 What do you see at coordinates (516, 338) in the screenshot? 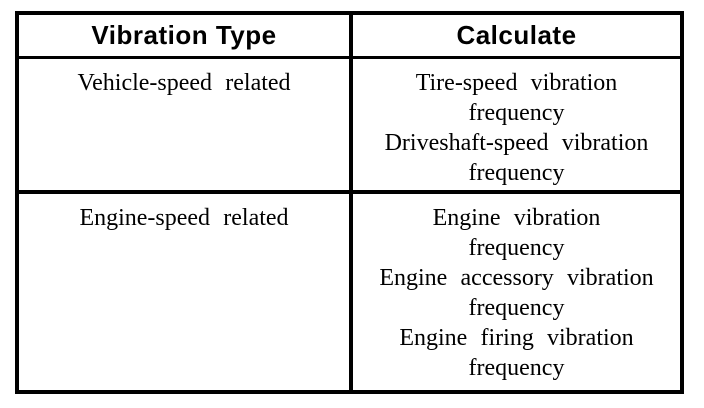
I see `calc-line: Engine firing vibration` at bounding box center [516, 338].